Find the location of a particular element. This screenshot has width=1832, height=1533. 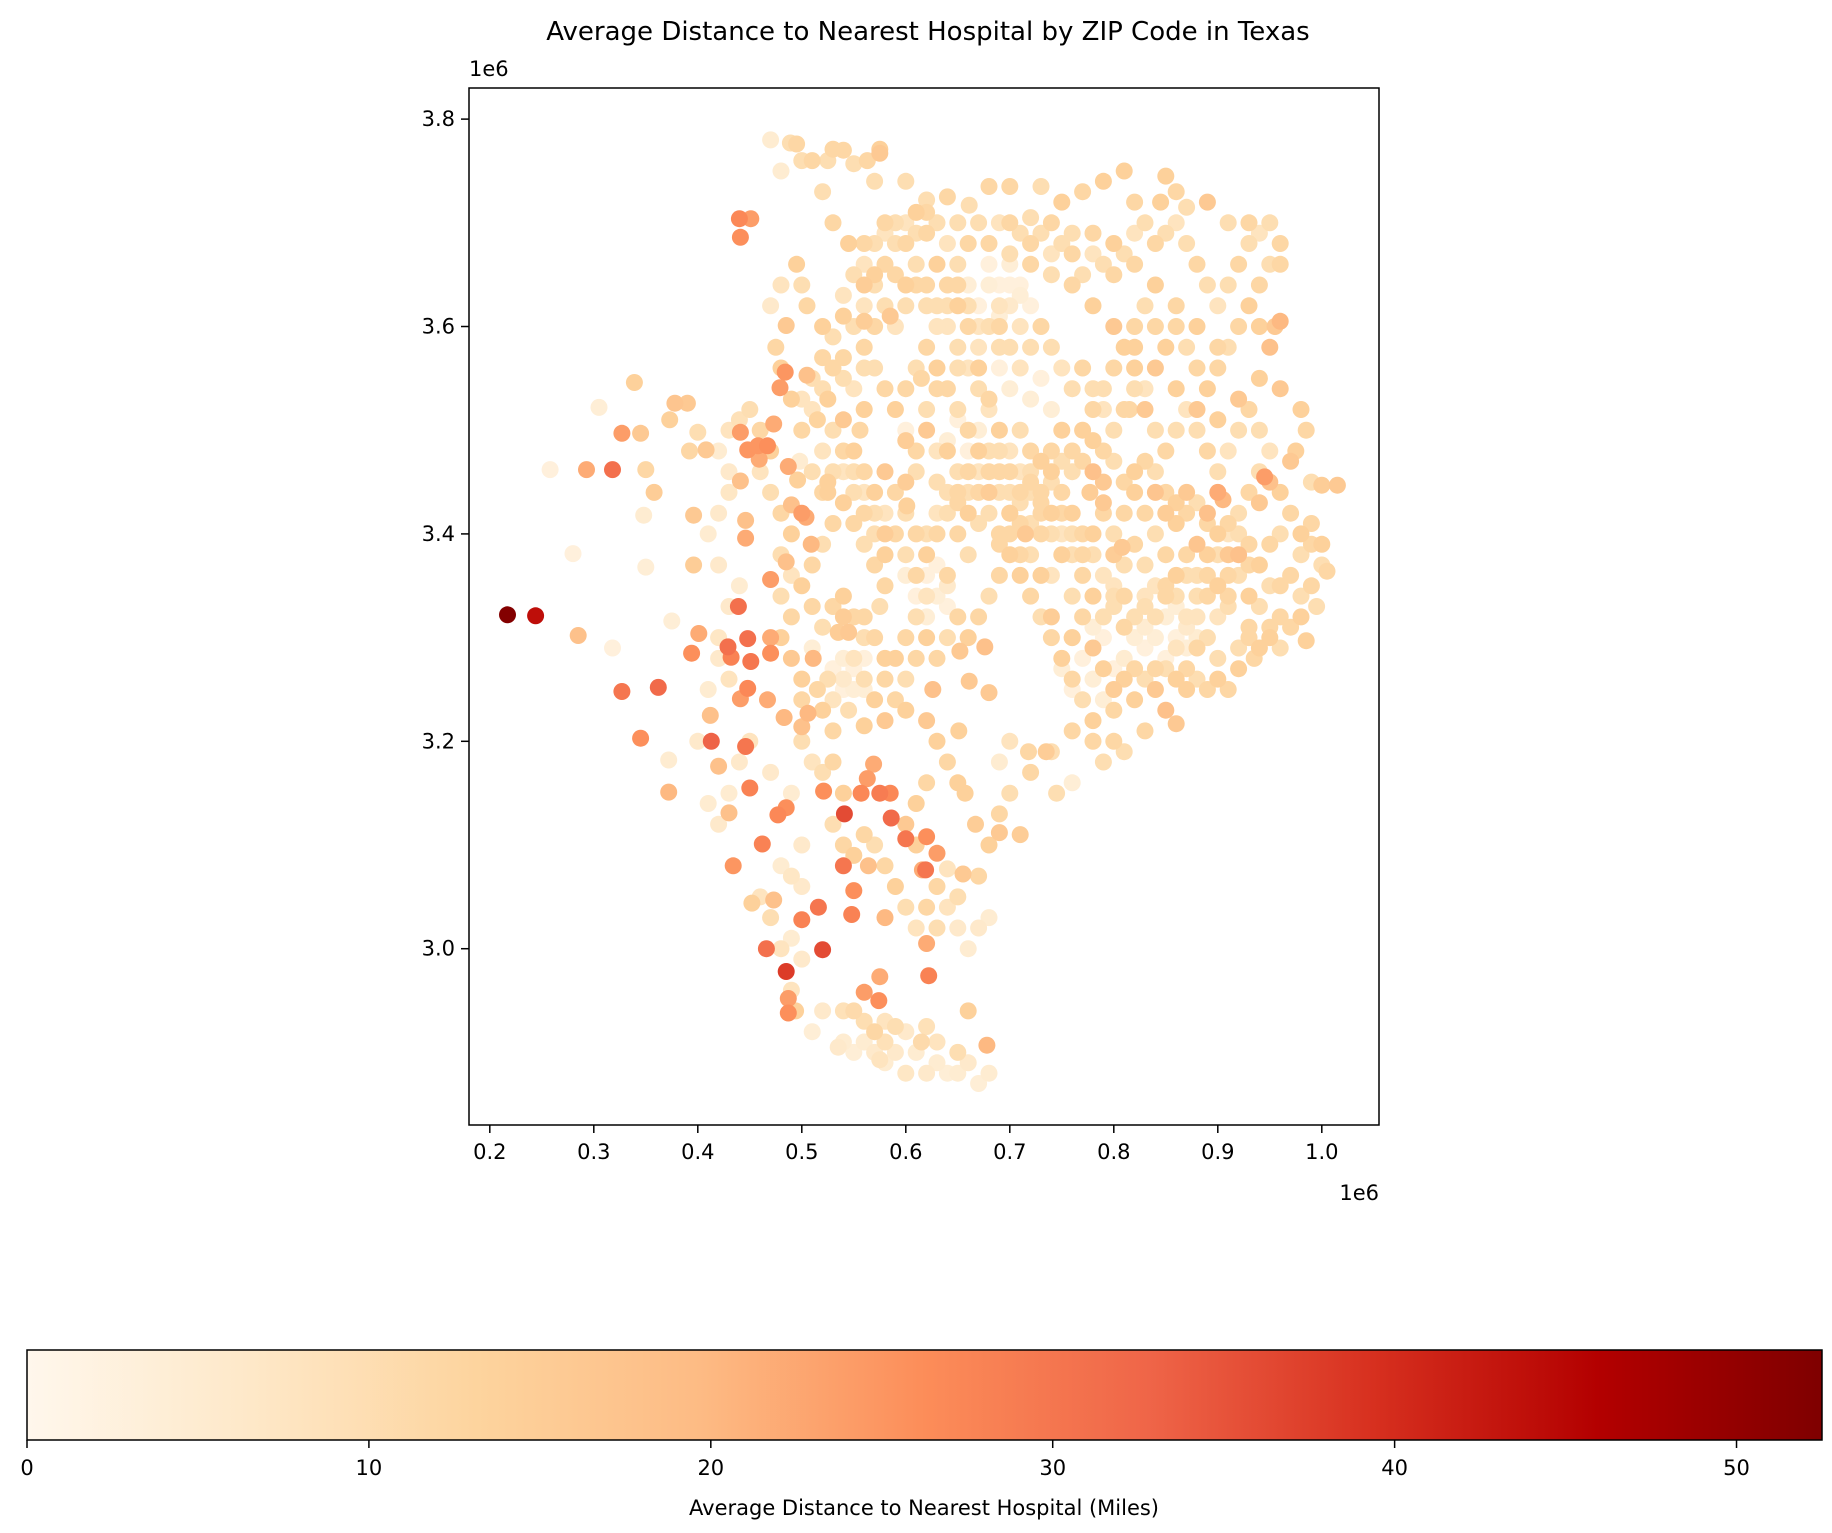

colorbar-tick-label: 20 is located at coordinates (710, 1468).